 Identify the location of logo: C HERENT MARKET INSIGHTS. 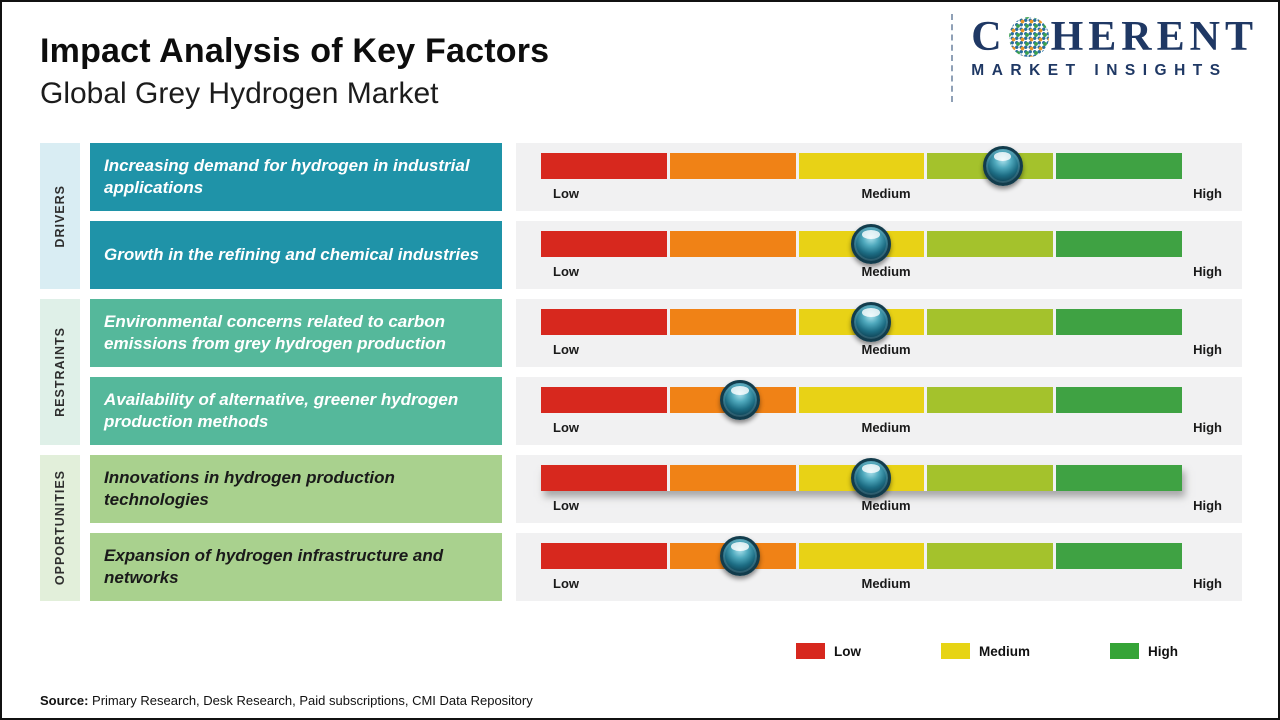
(1104, 58).